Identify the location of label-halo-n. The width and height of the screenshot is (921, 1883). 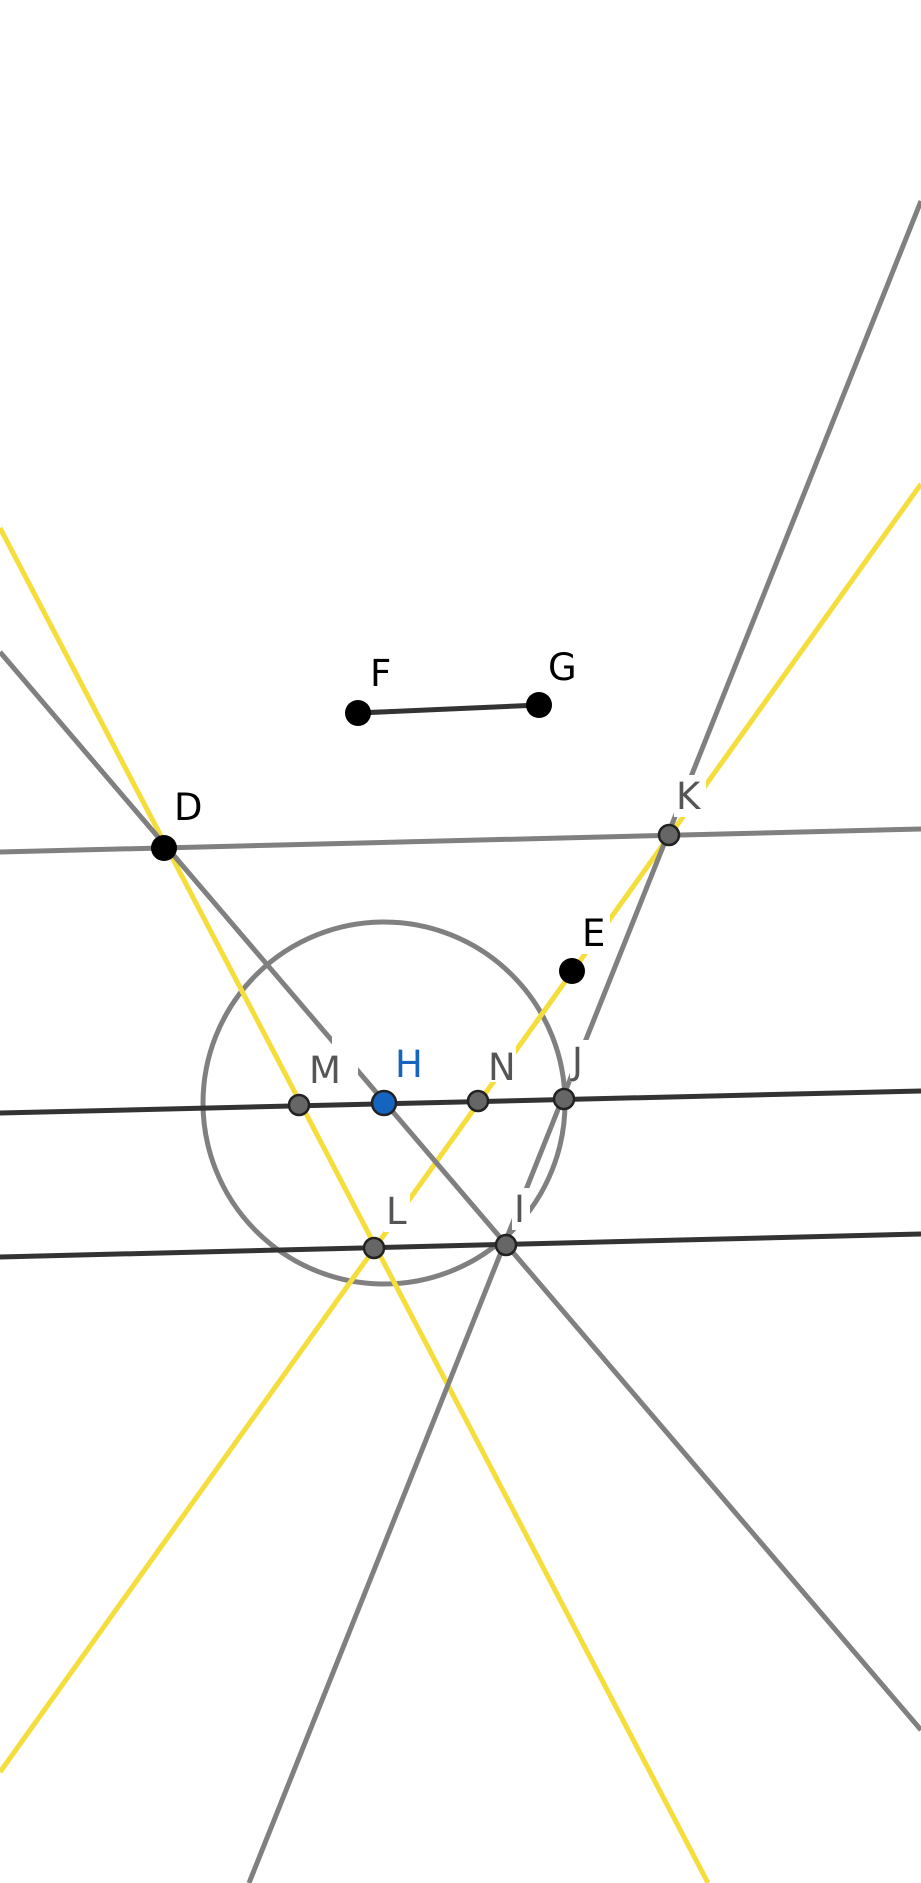
(500, 1061).